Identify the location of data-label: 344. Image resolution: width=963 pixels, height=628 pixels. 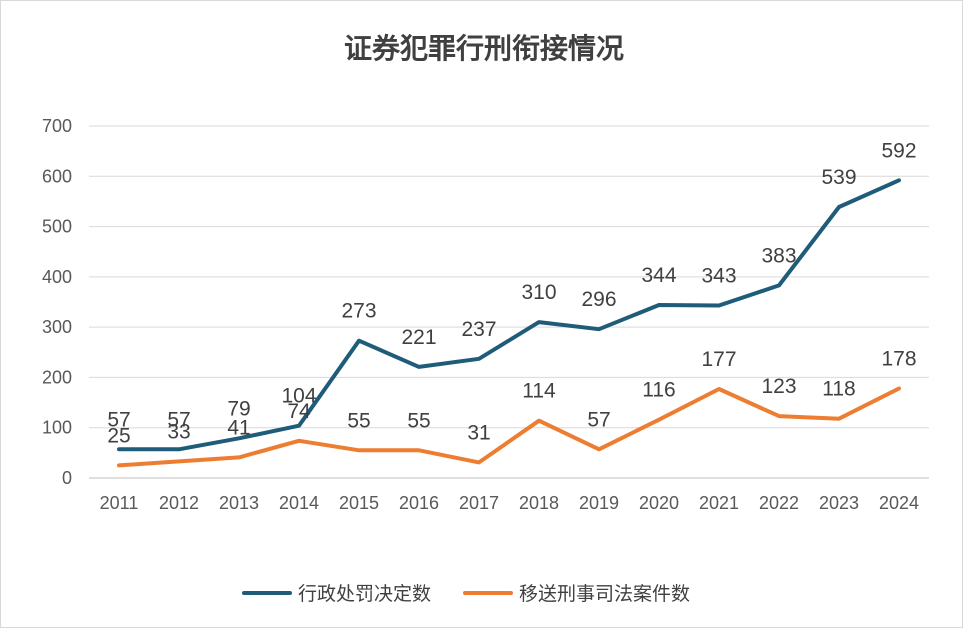
(658, 275).